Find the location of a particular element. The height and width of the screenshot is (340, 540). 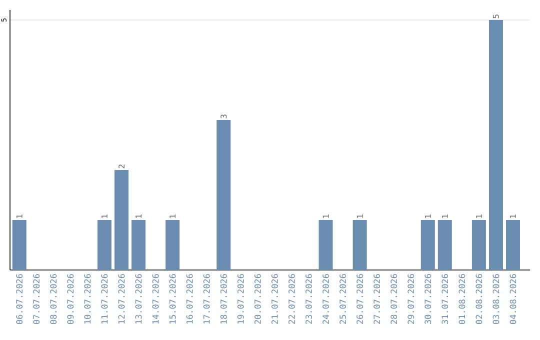

x-tick-label: 26.07.2026 is located at coordinates (360, 299).